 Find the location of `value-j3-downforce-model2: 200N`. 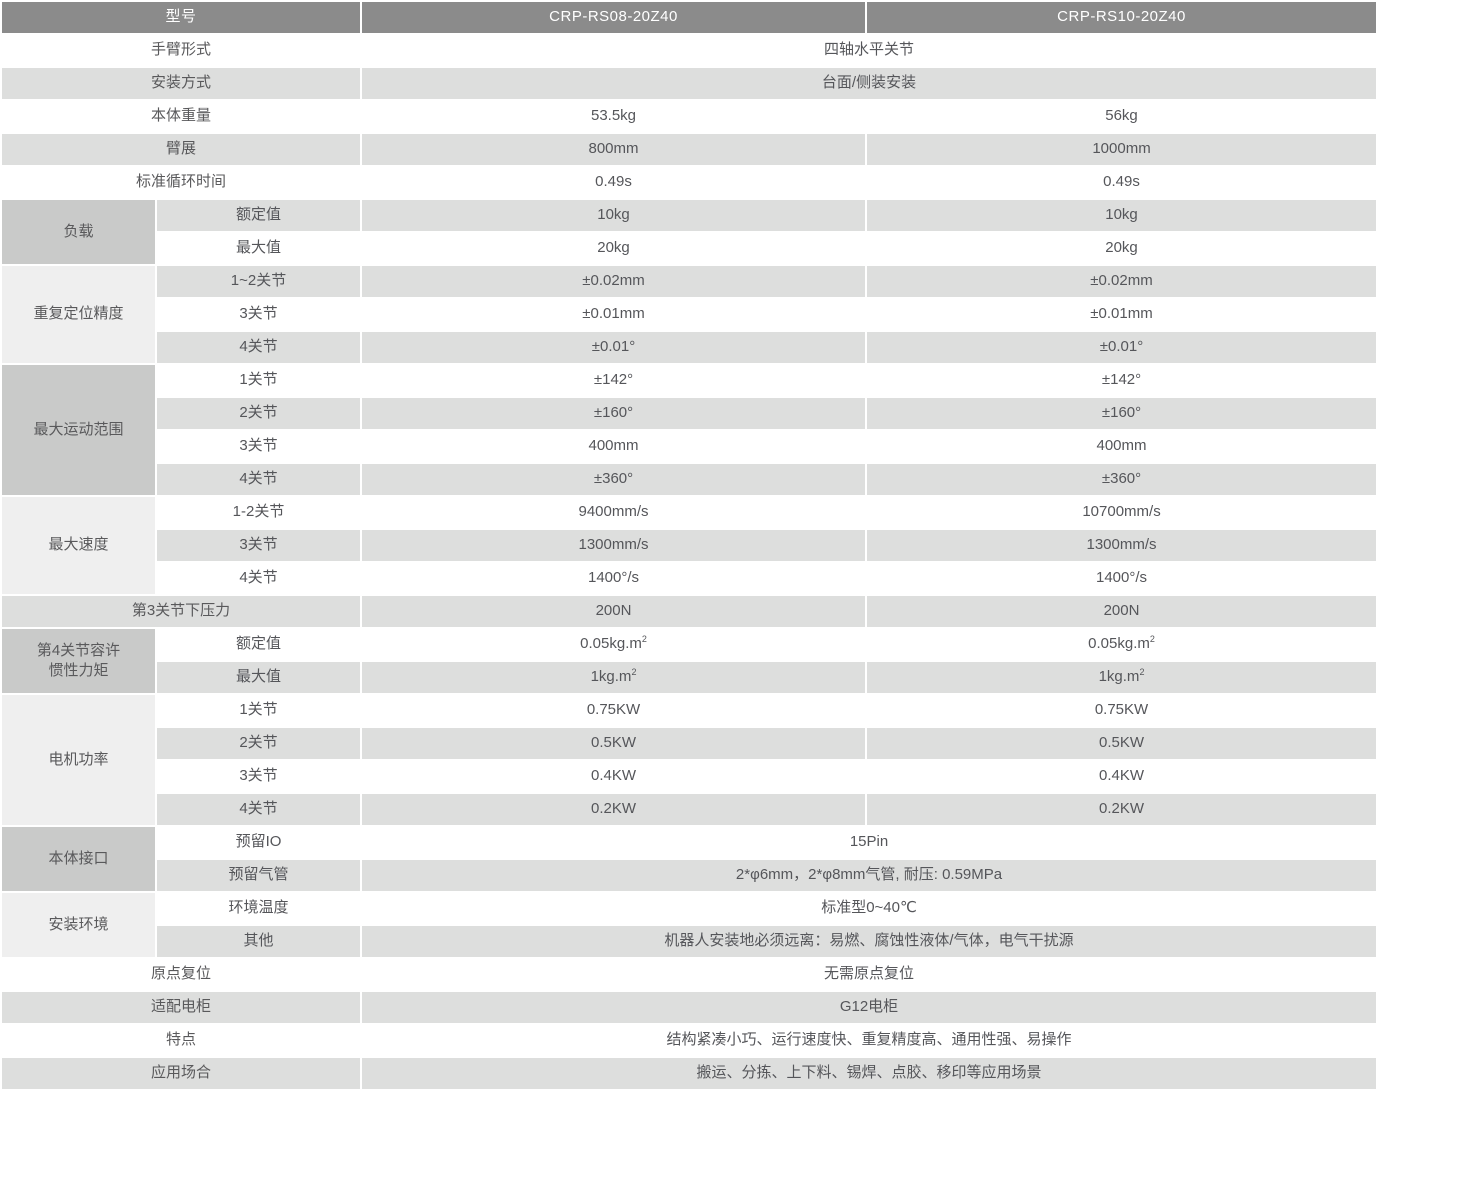

value-j3-downforce-model2: 200N is located at coordinates (1122, 611).